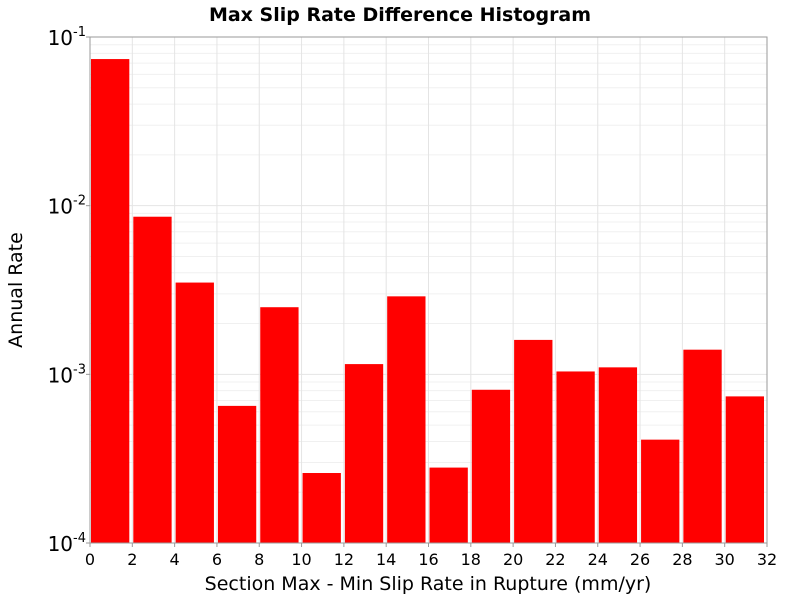 This screenshot has width=800, height=600. I want to click on x-tick-label: 10, so click(301, 559).